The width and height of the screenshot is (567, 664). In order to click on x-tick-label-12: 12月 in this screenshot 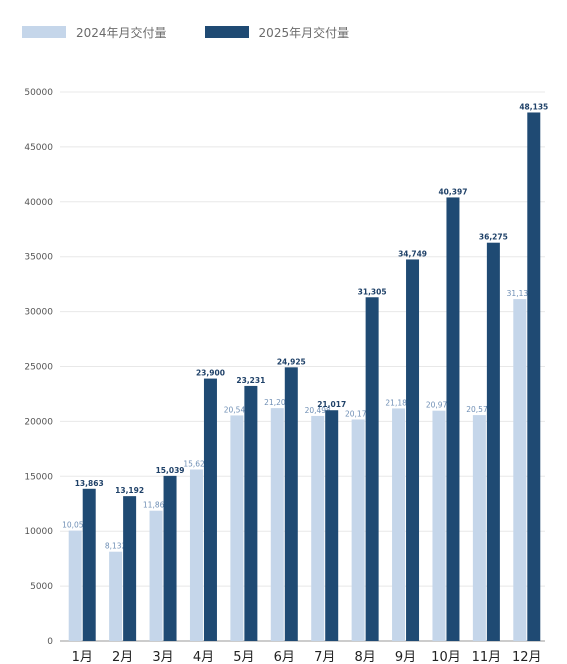, I will do `click(527, 657)`.